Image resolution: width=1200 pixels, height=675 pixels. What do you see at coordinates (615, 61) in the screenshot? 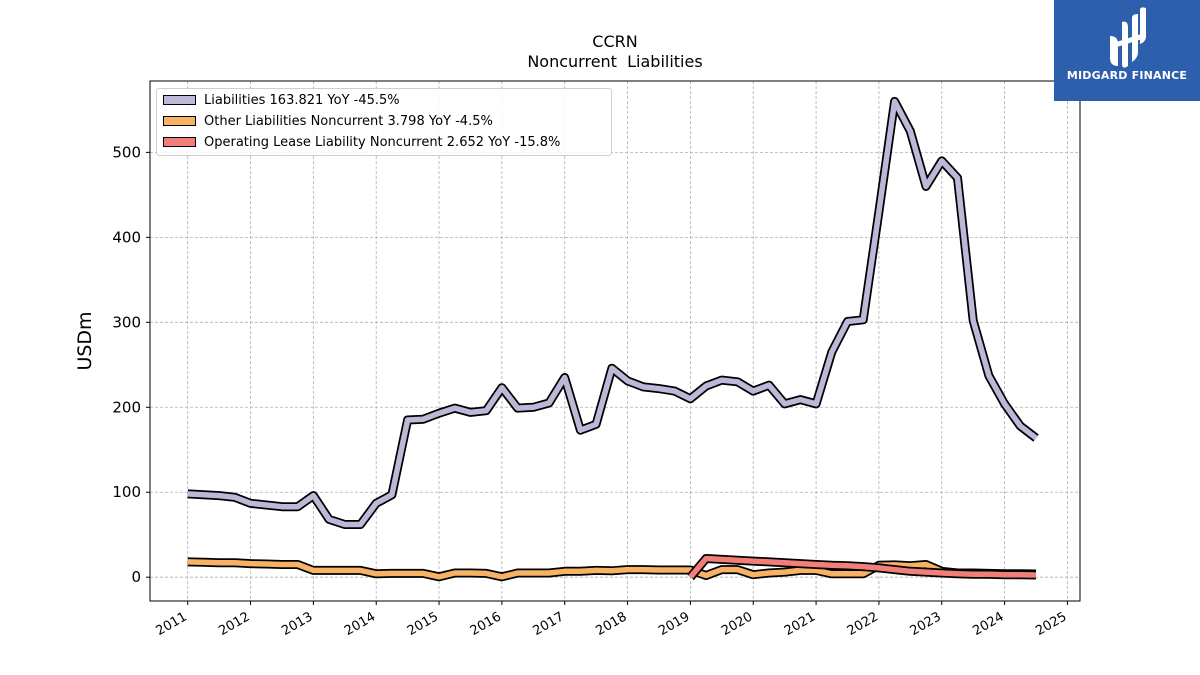
I see `chart-subtitle: Noncurrent Liabilities` at bounding box center [615, 61].